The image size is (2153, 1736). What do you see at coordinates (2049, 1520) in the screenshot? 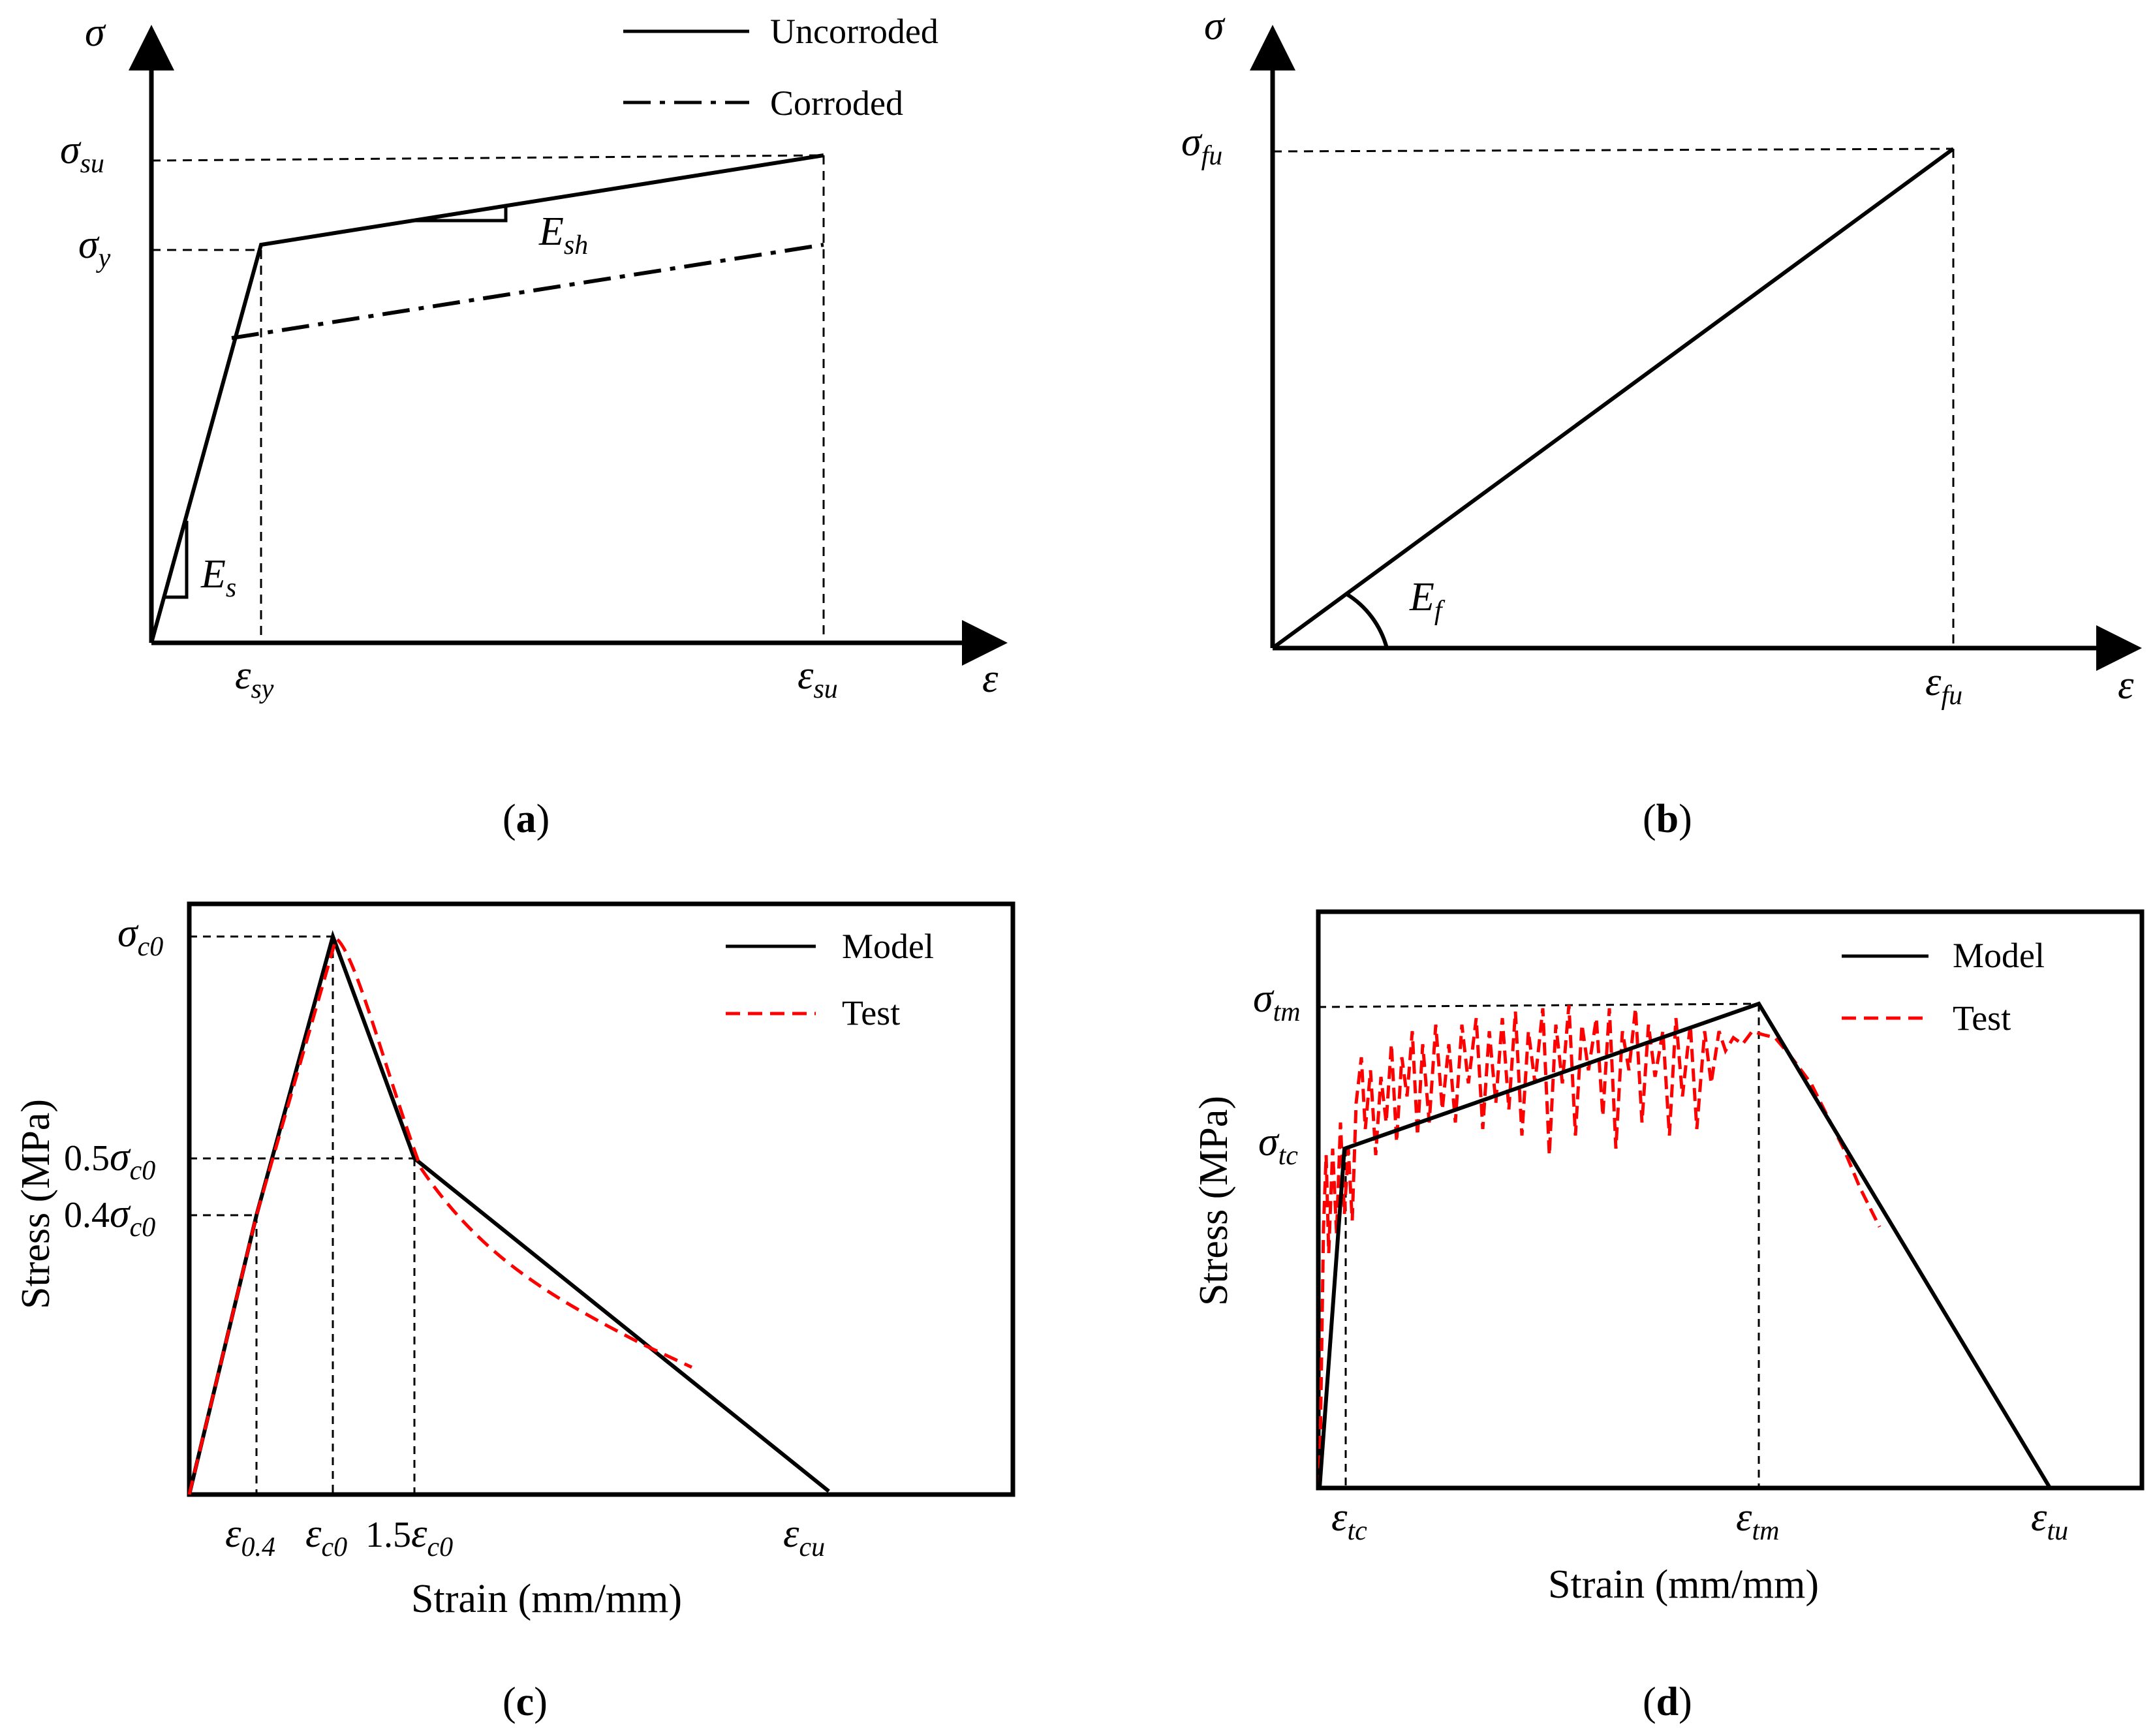
I see `panel-d-xtick-tu: εtu` at bounding box center [2049, 1520].